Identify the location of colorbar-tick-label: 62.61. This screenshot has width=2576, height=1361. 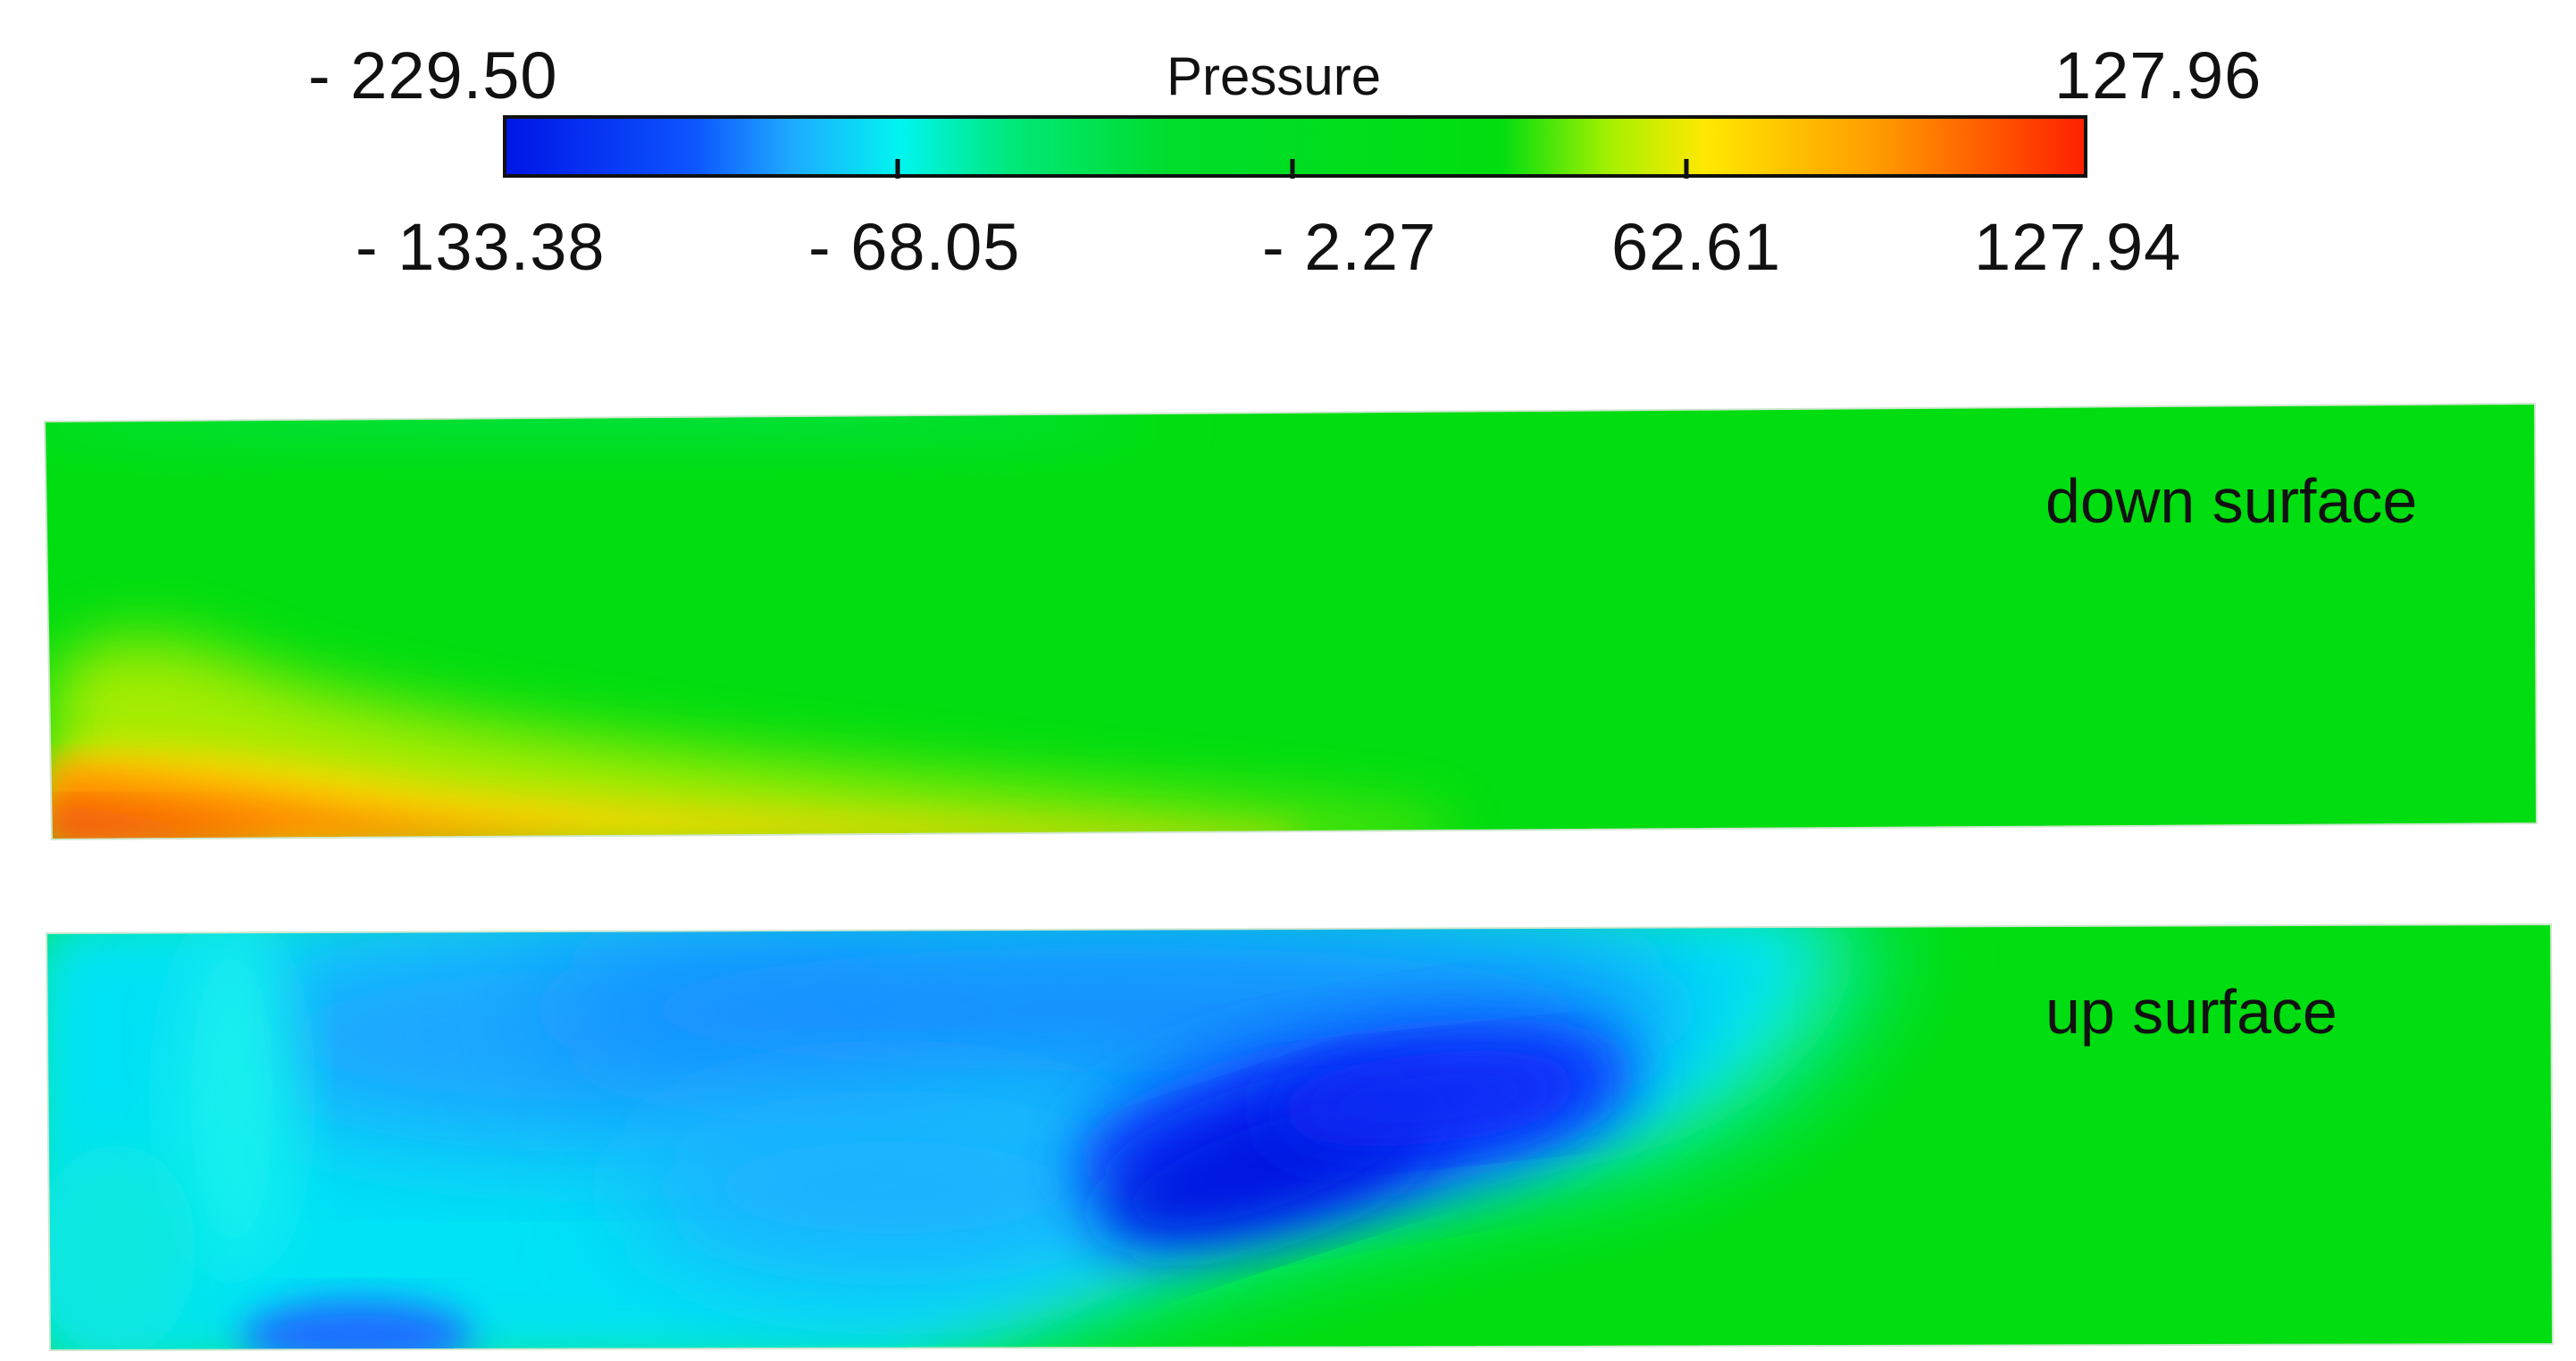
(1697, 247).